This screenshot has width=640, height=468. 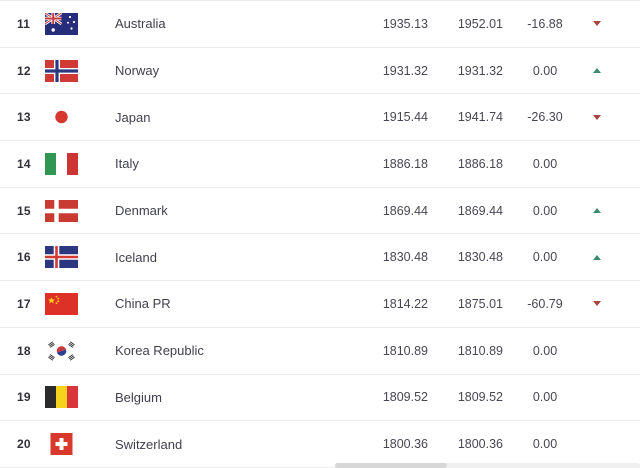 What do you see at coordinates (545, 303) in the screenshot?
I see `change-value: -60.79` at bounding box center [545, 303].